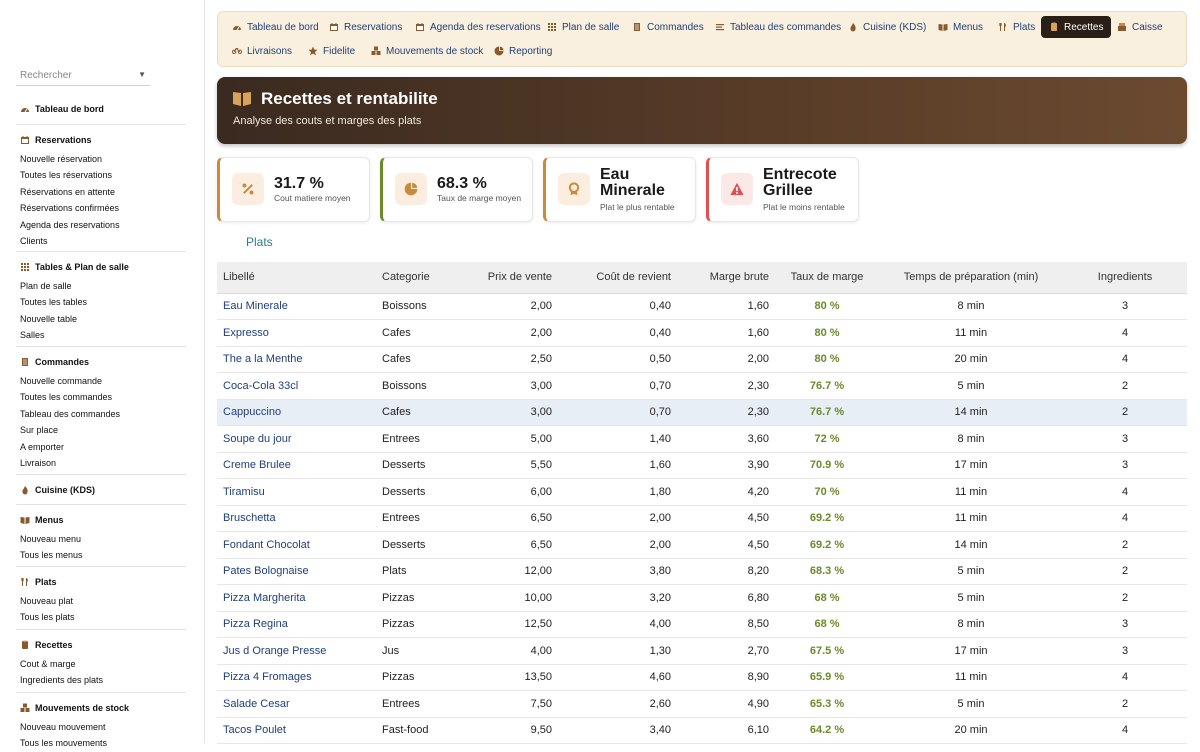 This screenshot has height=752, width=1200. Describe the element at coordinates (63, 727) in the screenshot. I see `sidebar-item: Nouveau mouvement` at that location.